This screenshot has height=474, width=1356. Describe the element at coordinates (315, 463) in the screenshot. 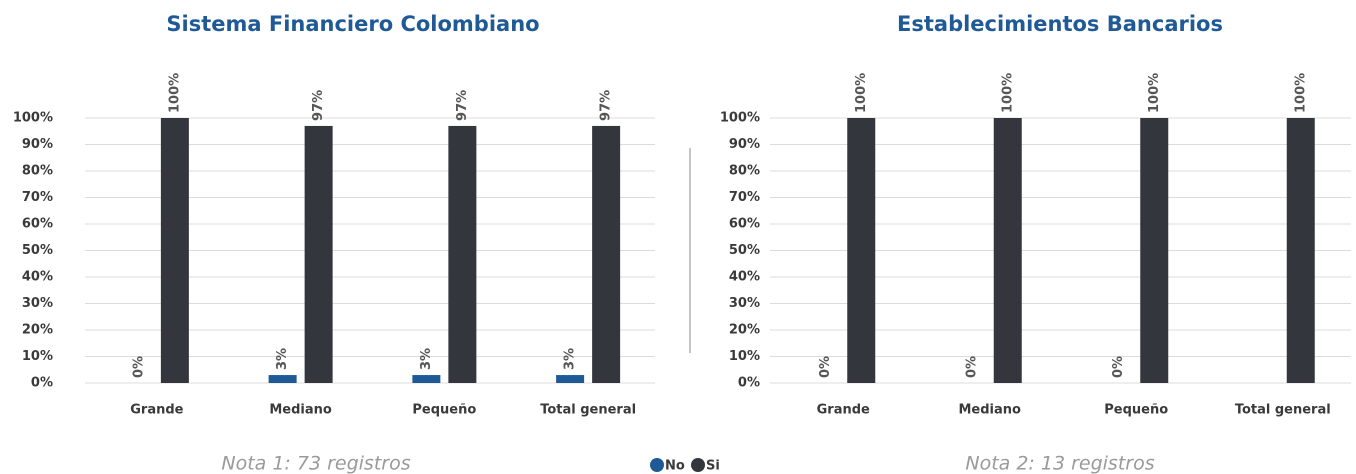

I see `note: Nota 1: 73 registros` at that location.